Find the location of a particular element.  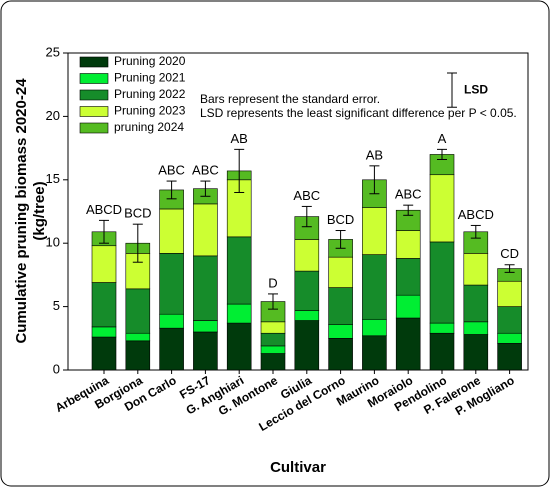

y-tick-label: 25 is located at coordinates (53, 51).